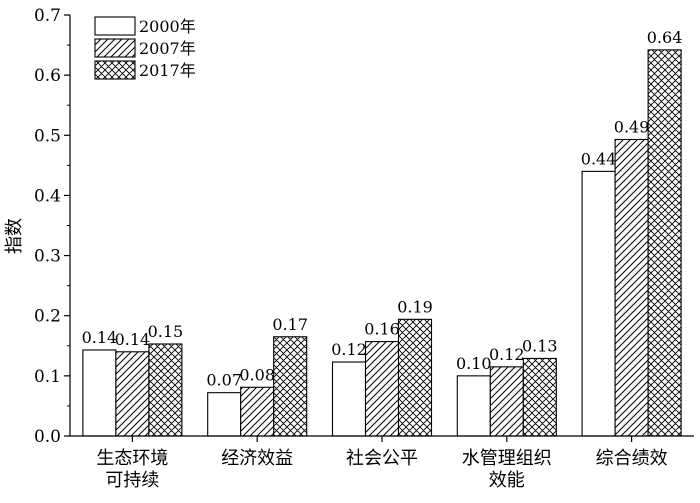  I want to click on data-label: 0.44, so click(599, 158).